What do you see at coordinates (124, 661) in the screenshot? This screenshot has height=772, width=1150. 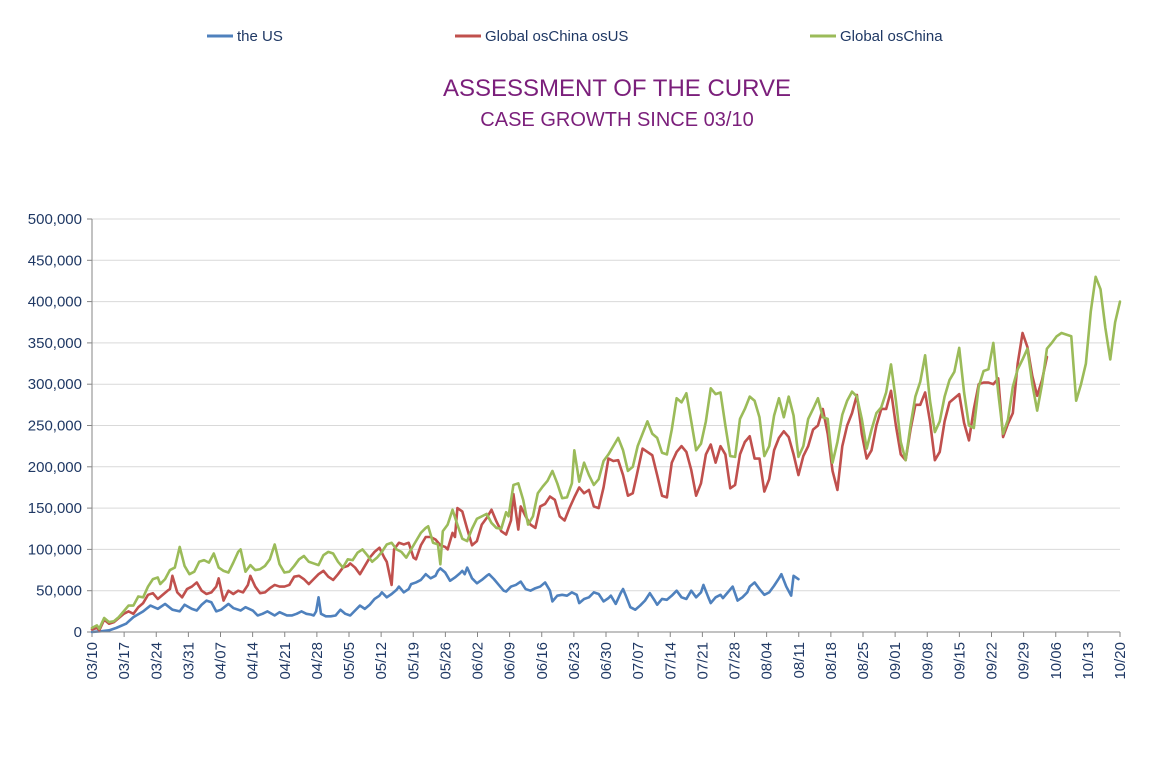 I see `x-tick-label: 03/17` at bounding box center [124, 661].